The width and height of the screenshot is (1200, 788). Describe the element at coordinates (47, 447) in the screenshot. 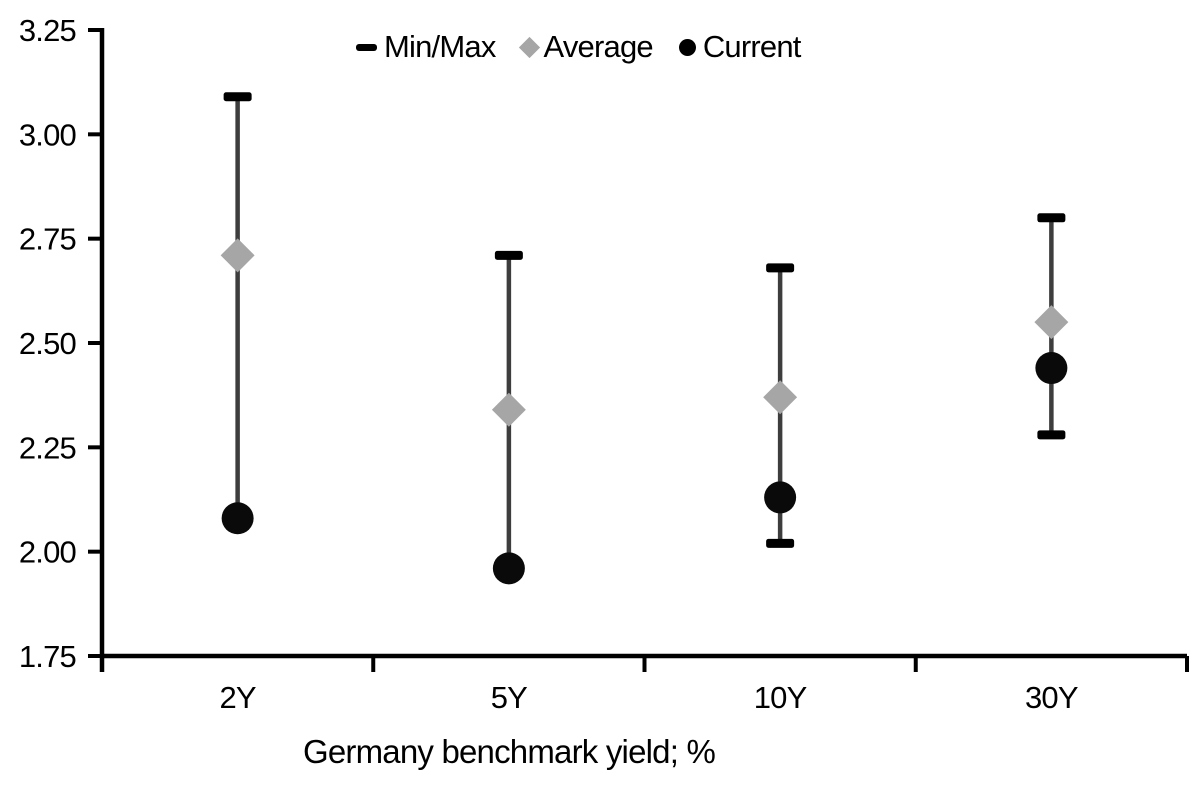

I see `y-tick-label: 2.25` at that location.